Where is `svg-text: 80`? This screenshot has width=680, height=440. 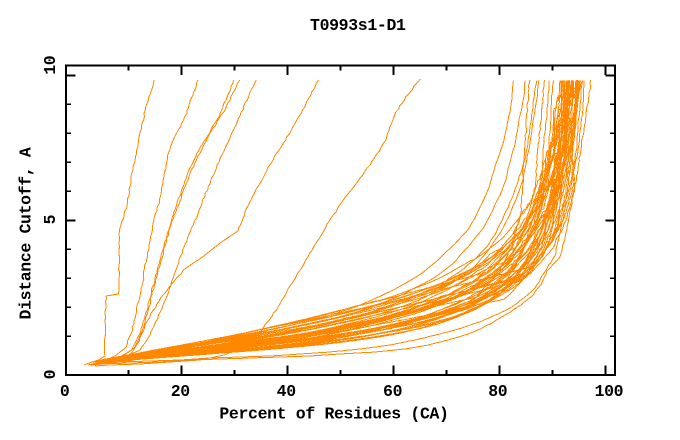
svg-text: 80 is located at coordinates (497, 391).